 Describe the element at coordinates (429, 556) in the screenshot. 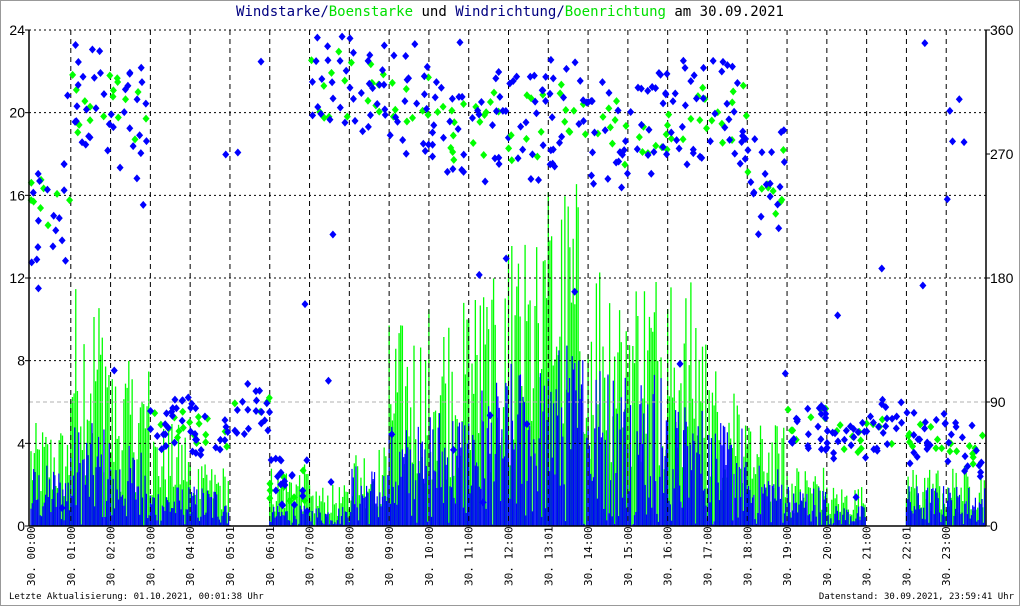

I see `x-tick-label: 30. 10:00` at that location.